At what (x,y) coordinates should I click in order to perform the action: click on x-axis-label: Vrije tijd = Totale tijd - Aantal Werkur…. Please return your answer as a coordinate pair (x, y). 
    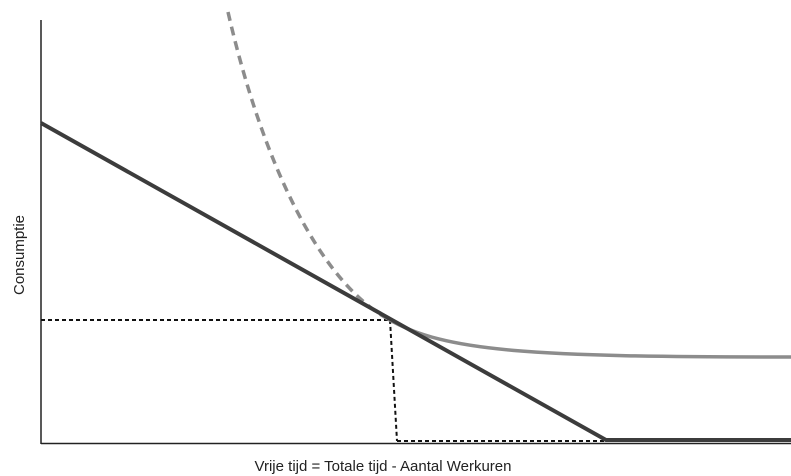
    Looking at the image, I should click on (383, 466).